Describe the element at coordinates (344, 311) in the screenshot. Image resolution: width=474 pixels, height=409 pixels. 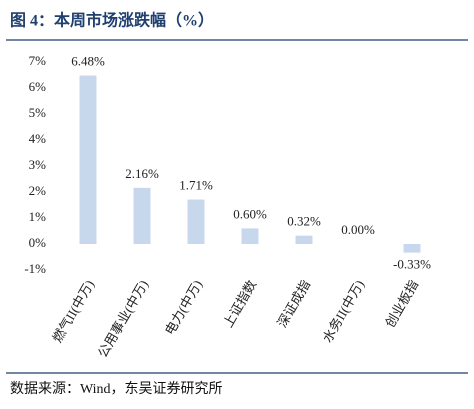
I see `x-tick-label: 水务II(中万)` at that location.